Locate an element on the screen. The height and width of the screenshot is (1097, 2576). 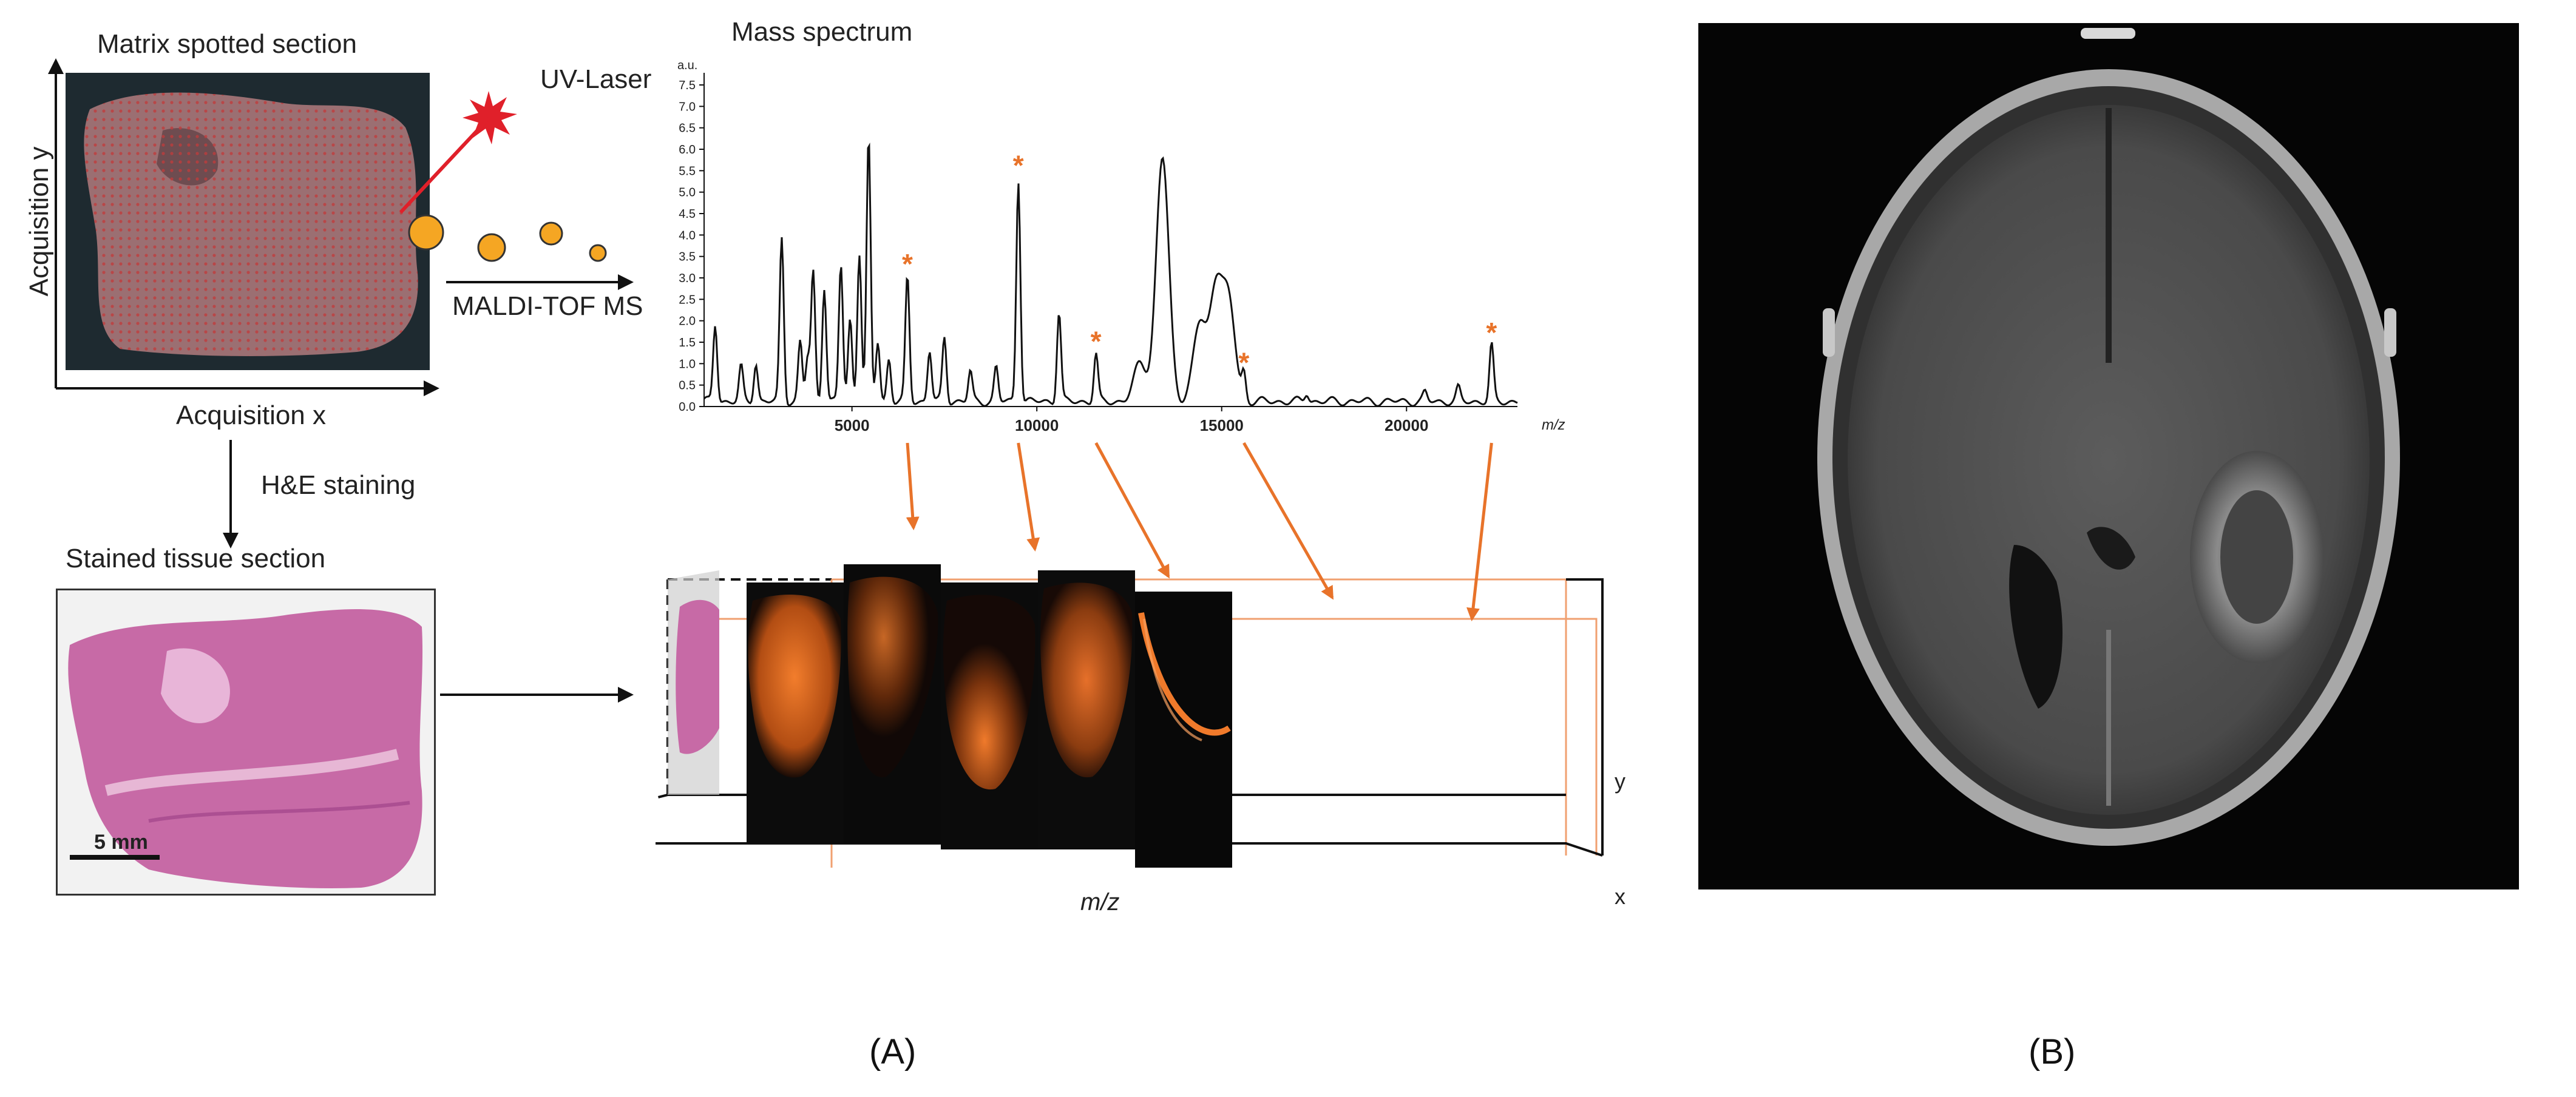
he-tissue-shape is located at coordinates (246, 748).